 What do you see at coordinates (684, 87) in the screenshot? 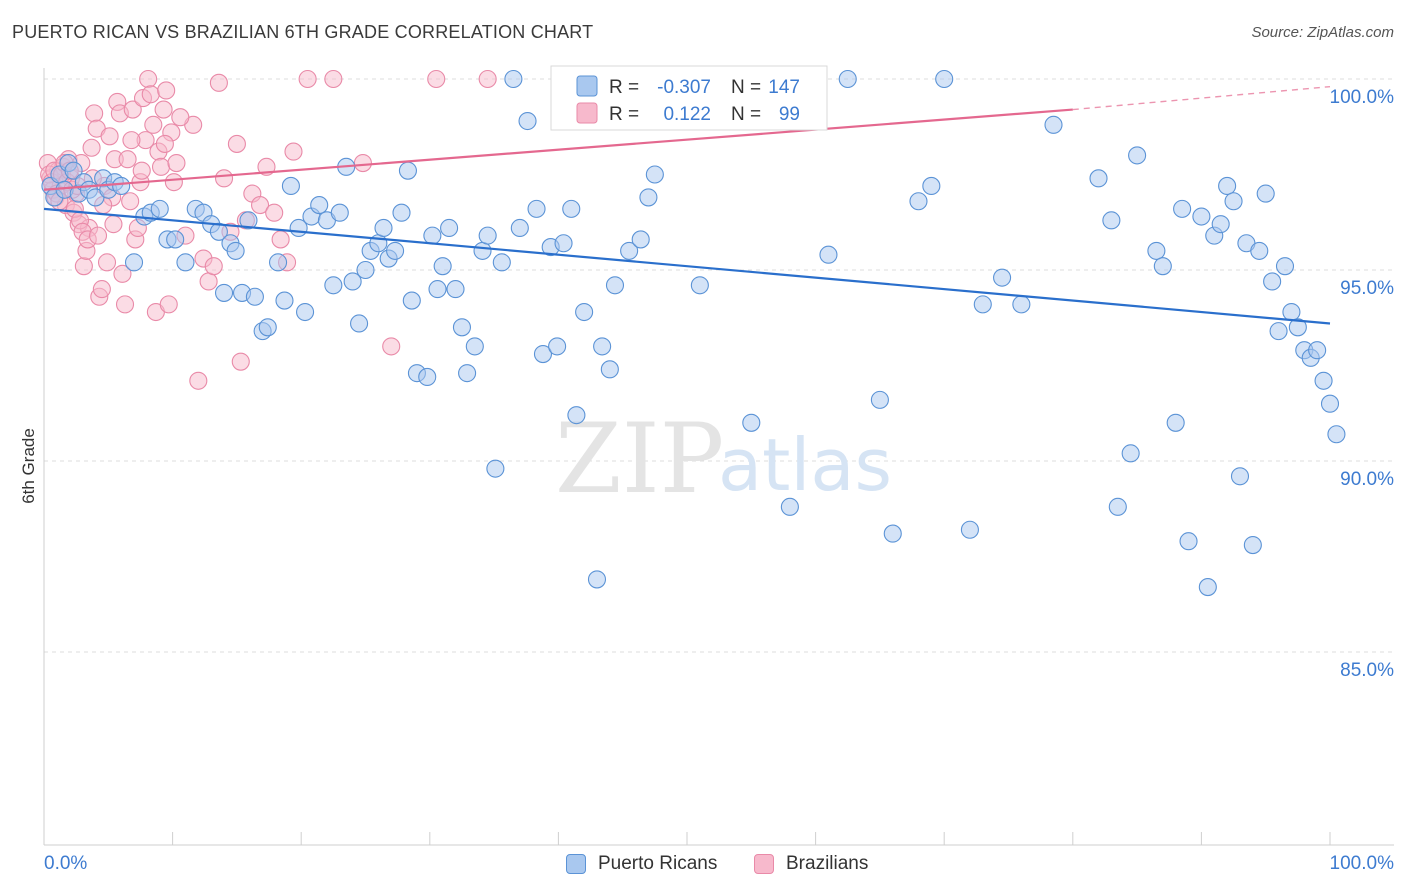
I see `legend-r-value-blue: -0.307` at bounding box center [684, 87].